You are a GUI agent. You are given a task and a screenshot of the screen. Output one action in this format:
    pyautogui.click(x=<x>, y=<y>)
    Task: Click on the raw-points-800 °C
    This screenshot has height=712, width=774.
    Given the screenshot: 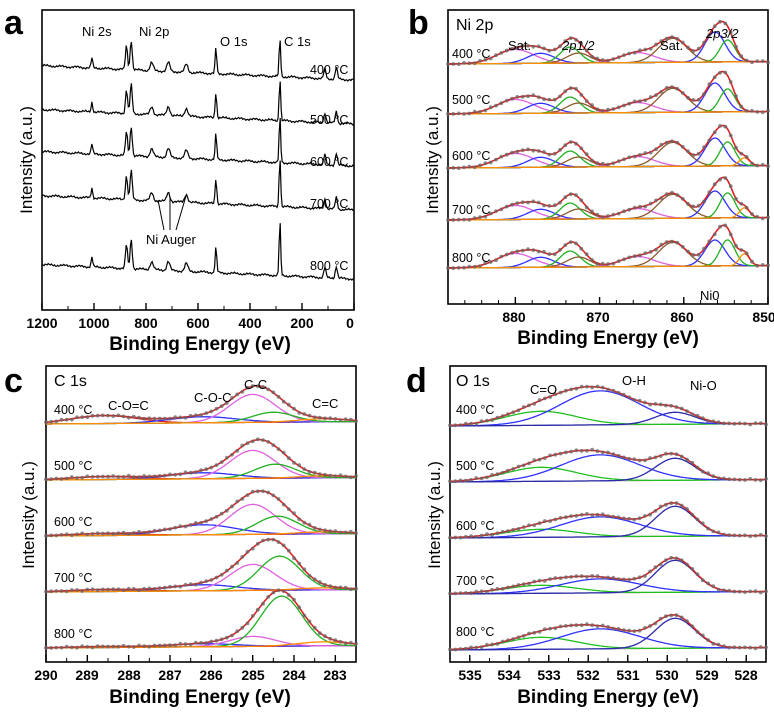 What is the action you would take?
    pyautogui.click(x=608, y=632)
    